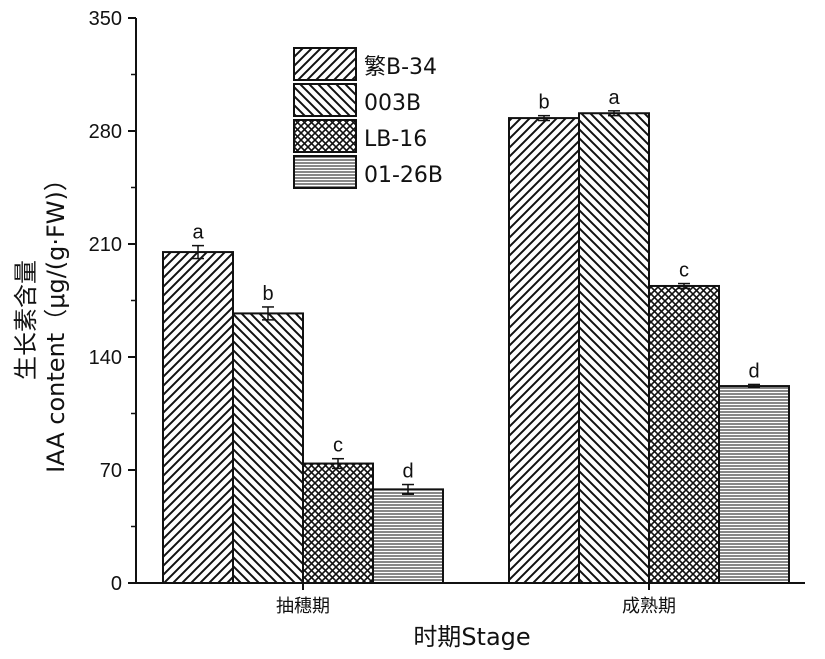 This screenshot has height=659, width=825. Describe the element at coordinates (112, 301) in the screenshot. I see `y-ticks: 0 70 140 210 280 350` at that location.